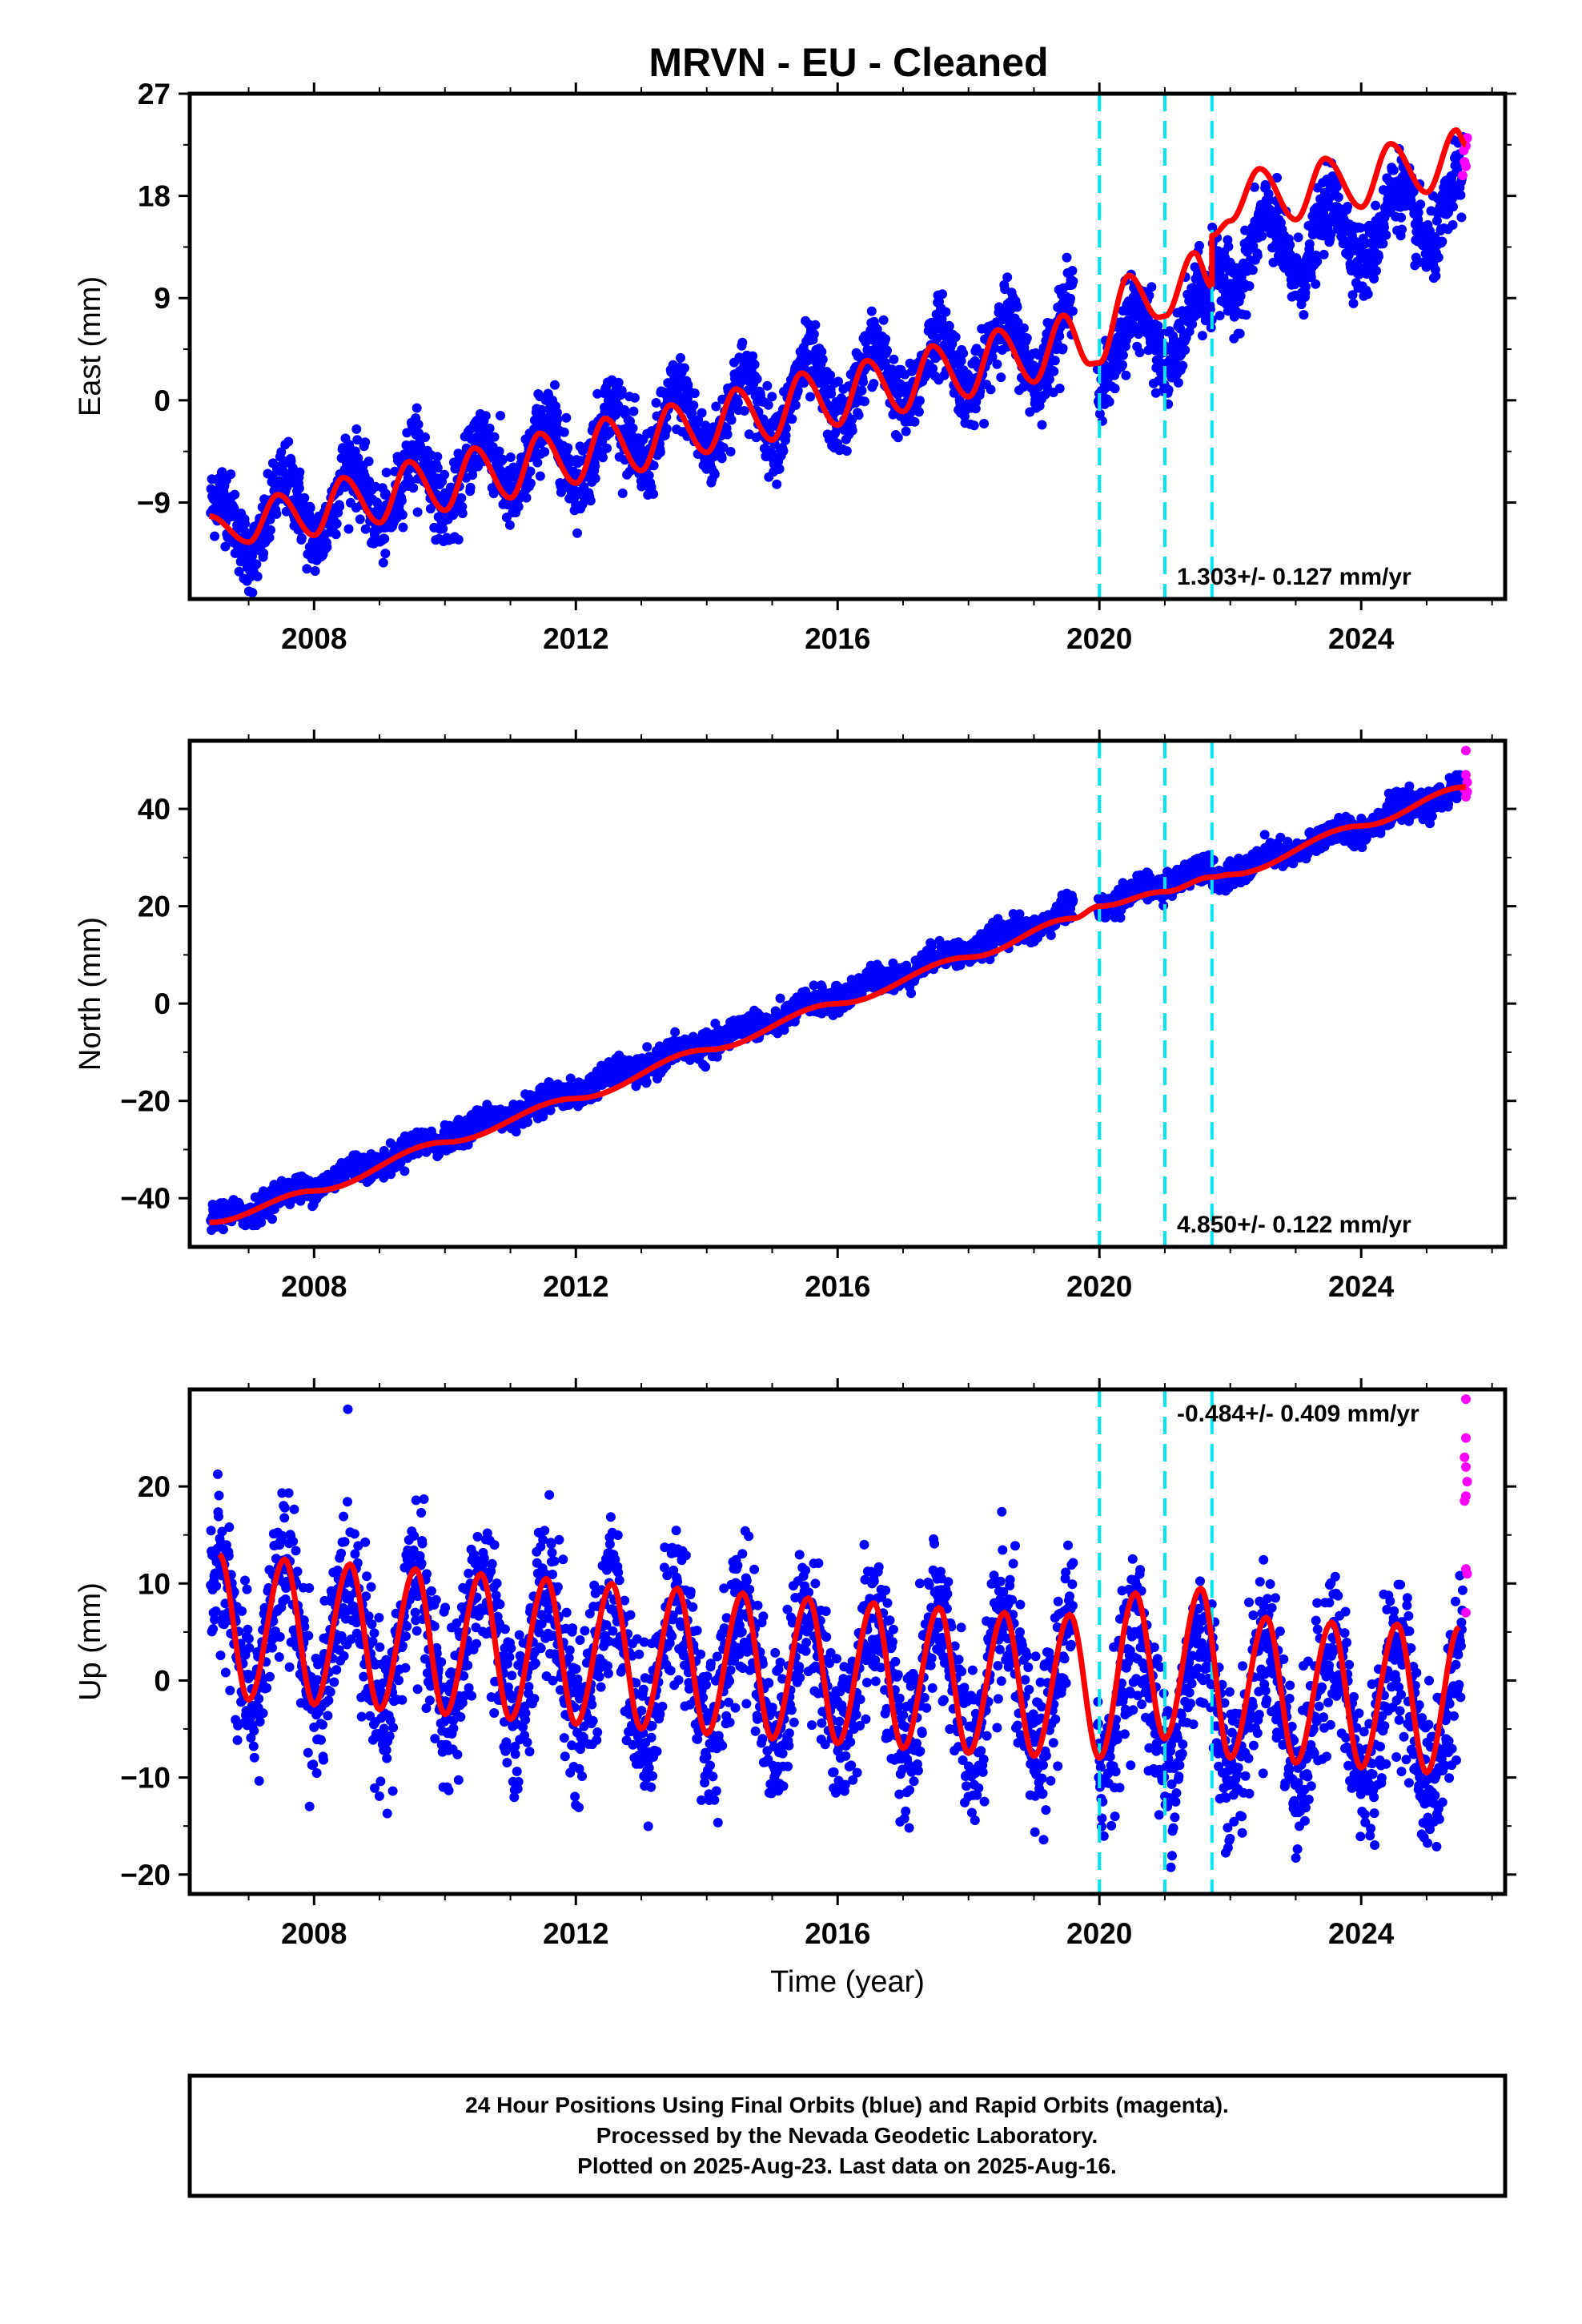 Image resolution: width=1582 pixels, height=2324 pixels. I want to click on east-y-axis-label: East (mm), so click(91, 346).